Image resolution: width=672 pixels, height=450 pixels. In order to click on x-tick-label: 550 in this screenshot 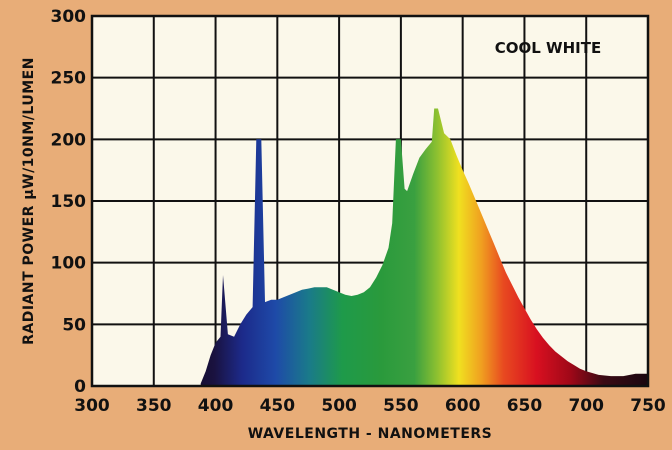, I will do `click(401, 406)`.